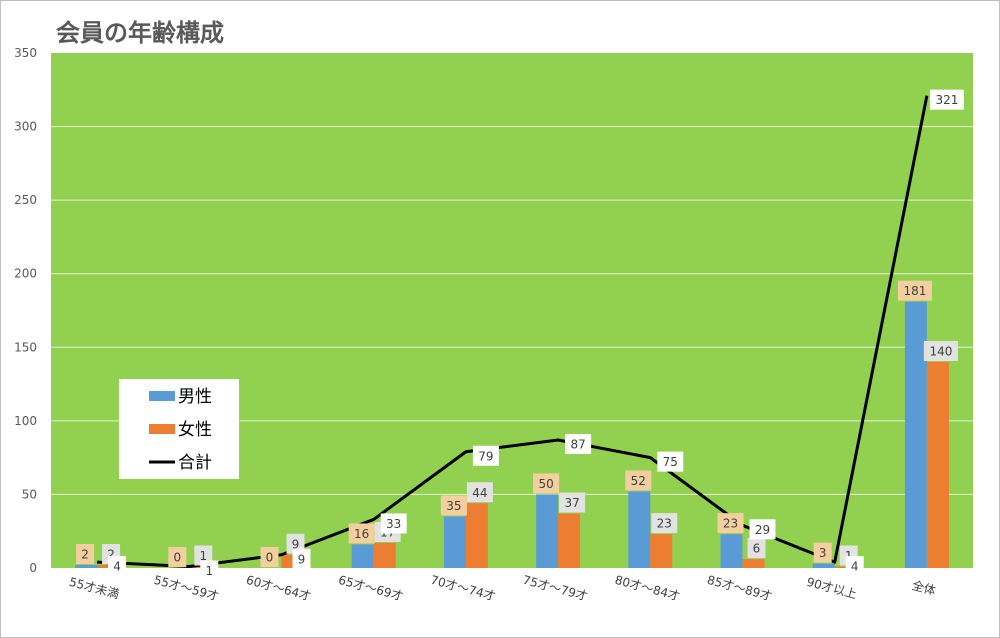  I want to click on x-tick-label: 65才～69才, so click(371, 588).